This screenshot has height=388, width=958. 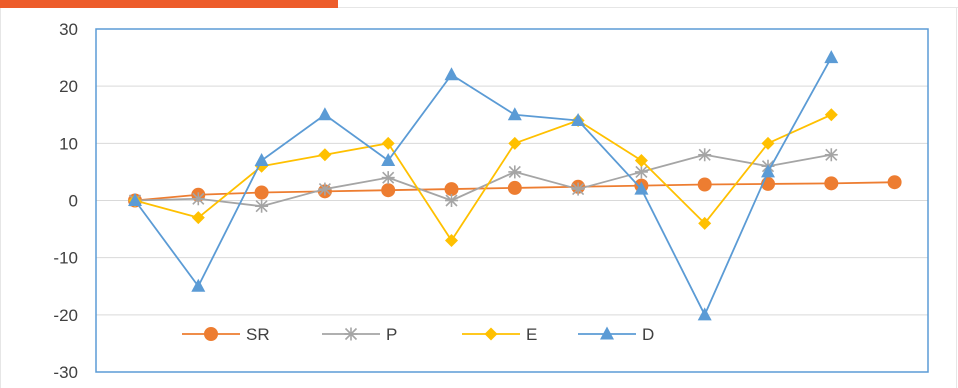 I want to click on y-tick-label: -10, so click(x=65, y=258).